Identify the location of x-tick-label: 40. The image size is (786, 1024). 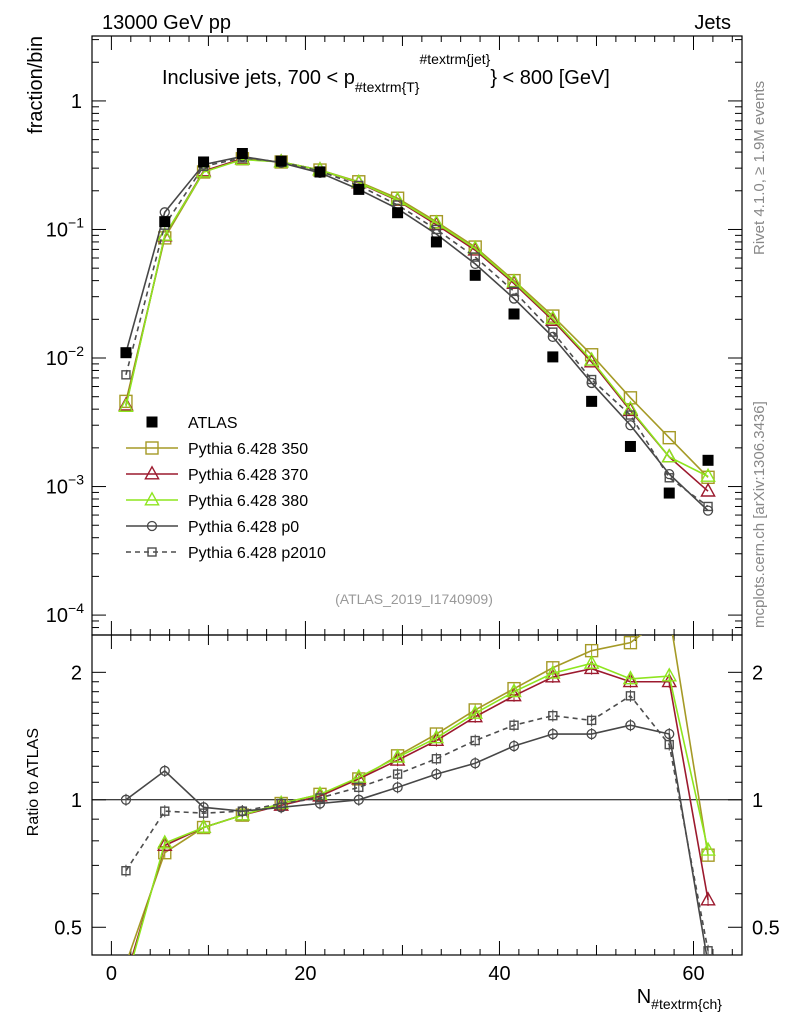
(499, 974).